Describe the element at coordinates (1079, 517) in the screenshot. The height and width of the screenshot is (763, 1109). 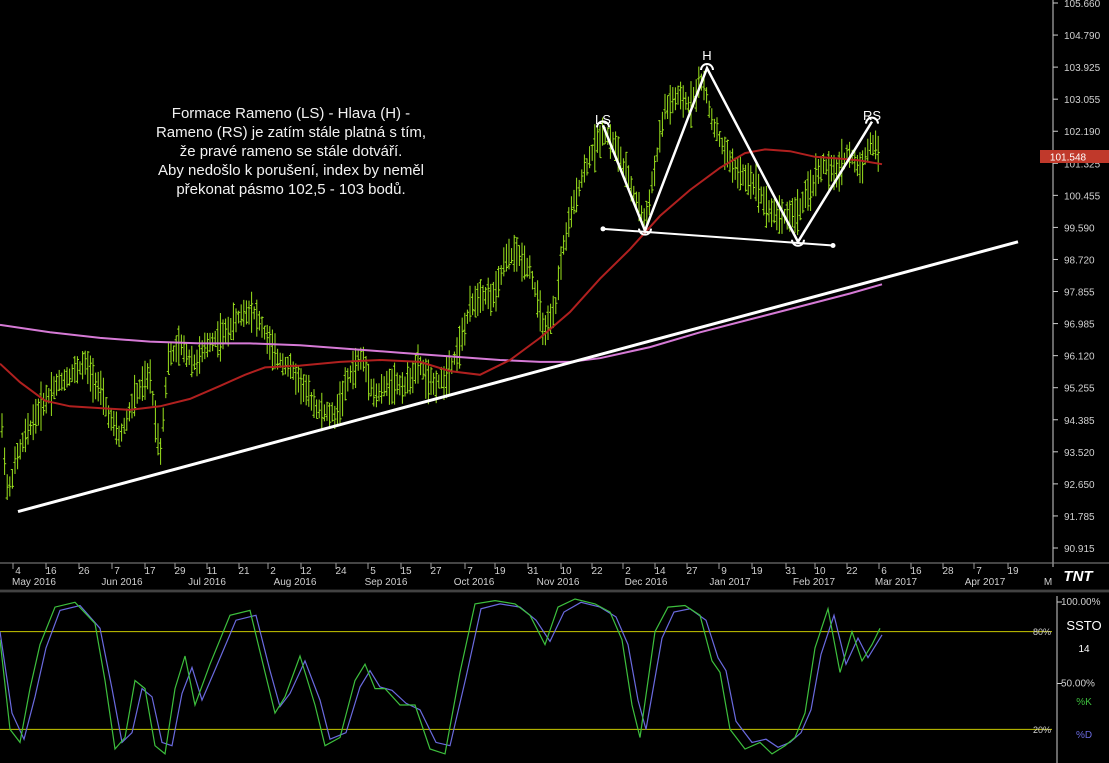
I see `y-tick-label: 91.785` at that location.